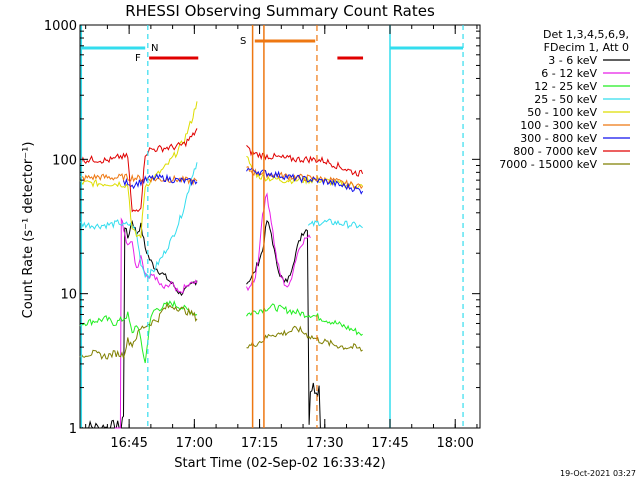 The height and width of the screenshot is (480, 640). What do you see at coordinates (389, 443) in the screenshot?
I see `x-tick-label: 17:45` at bounding box center [389, 443].